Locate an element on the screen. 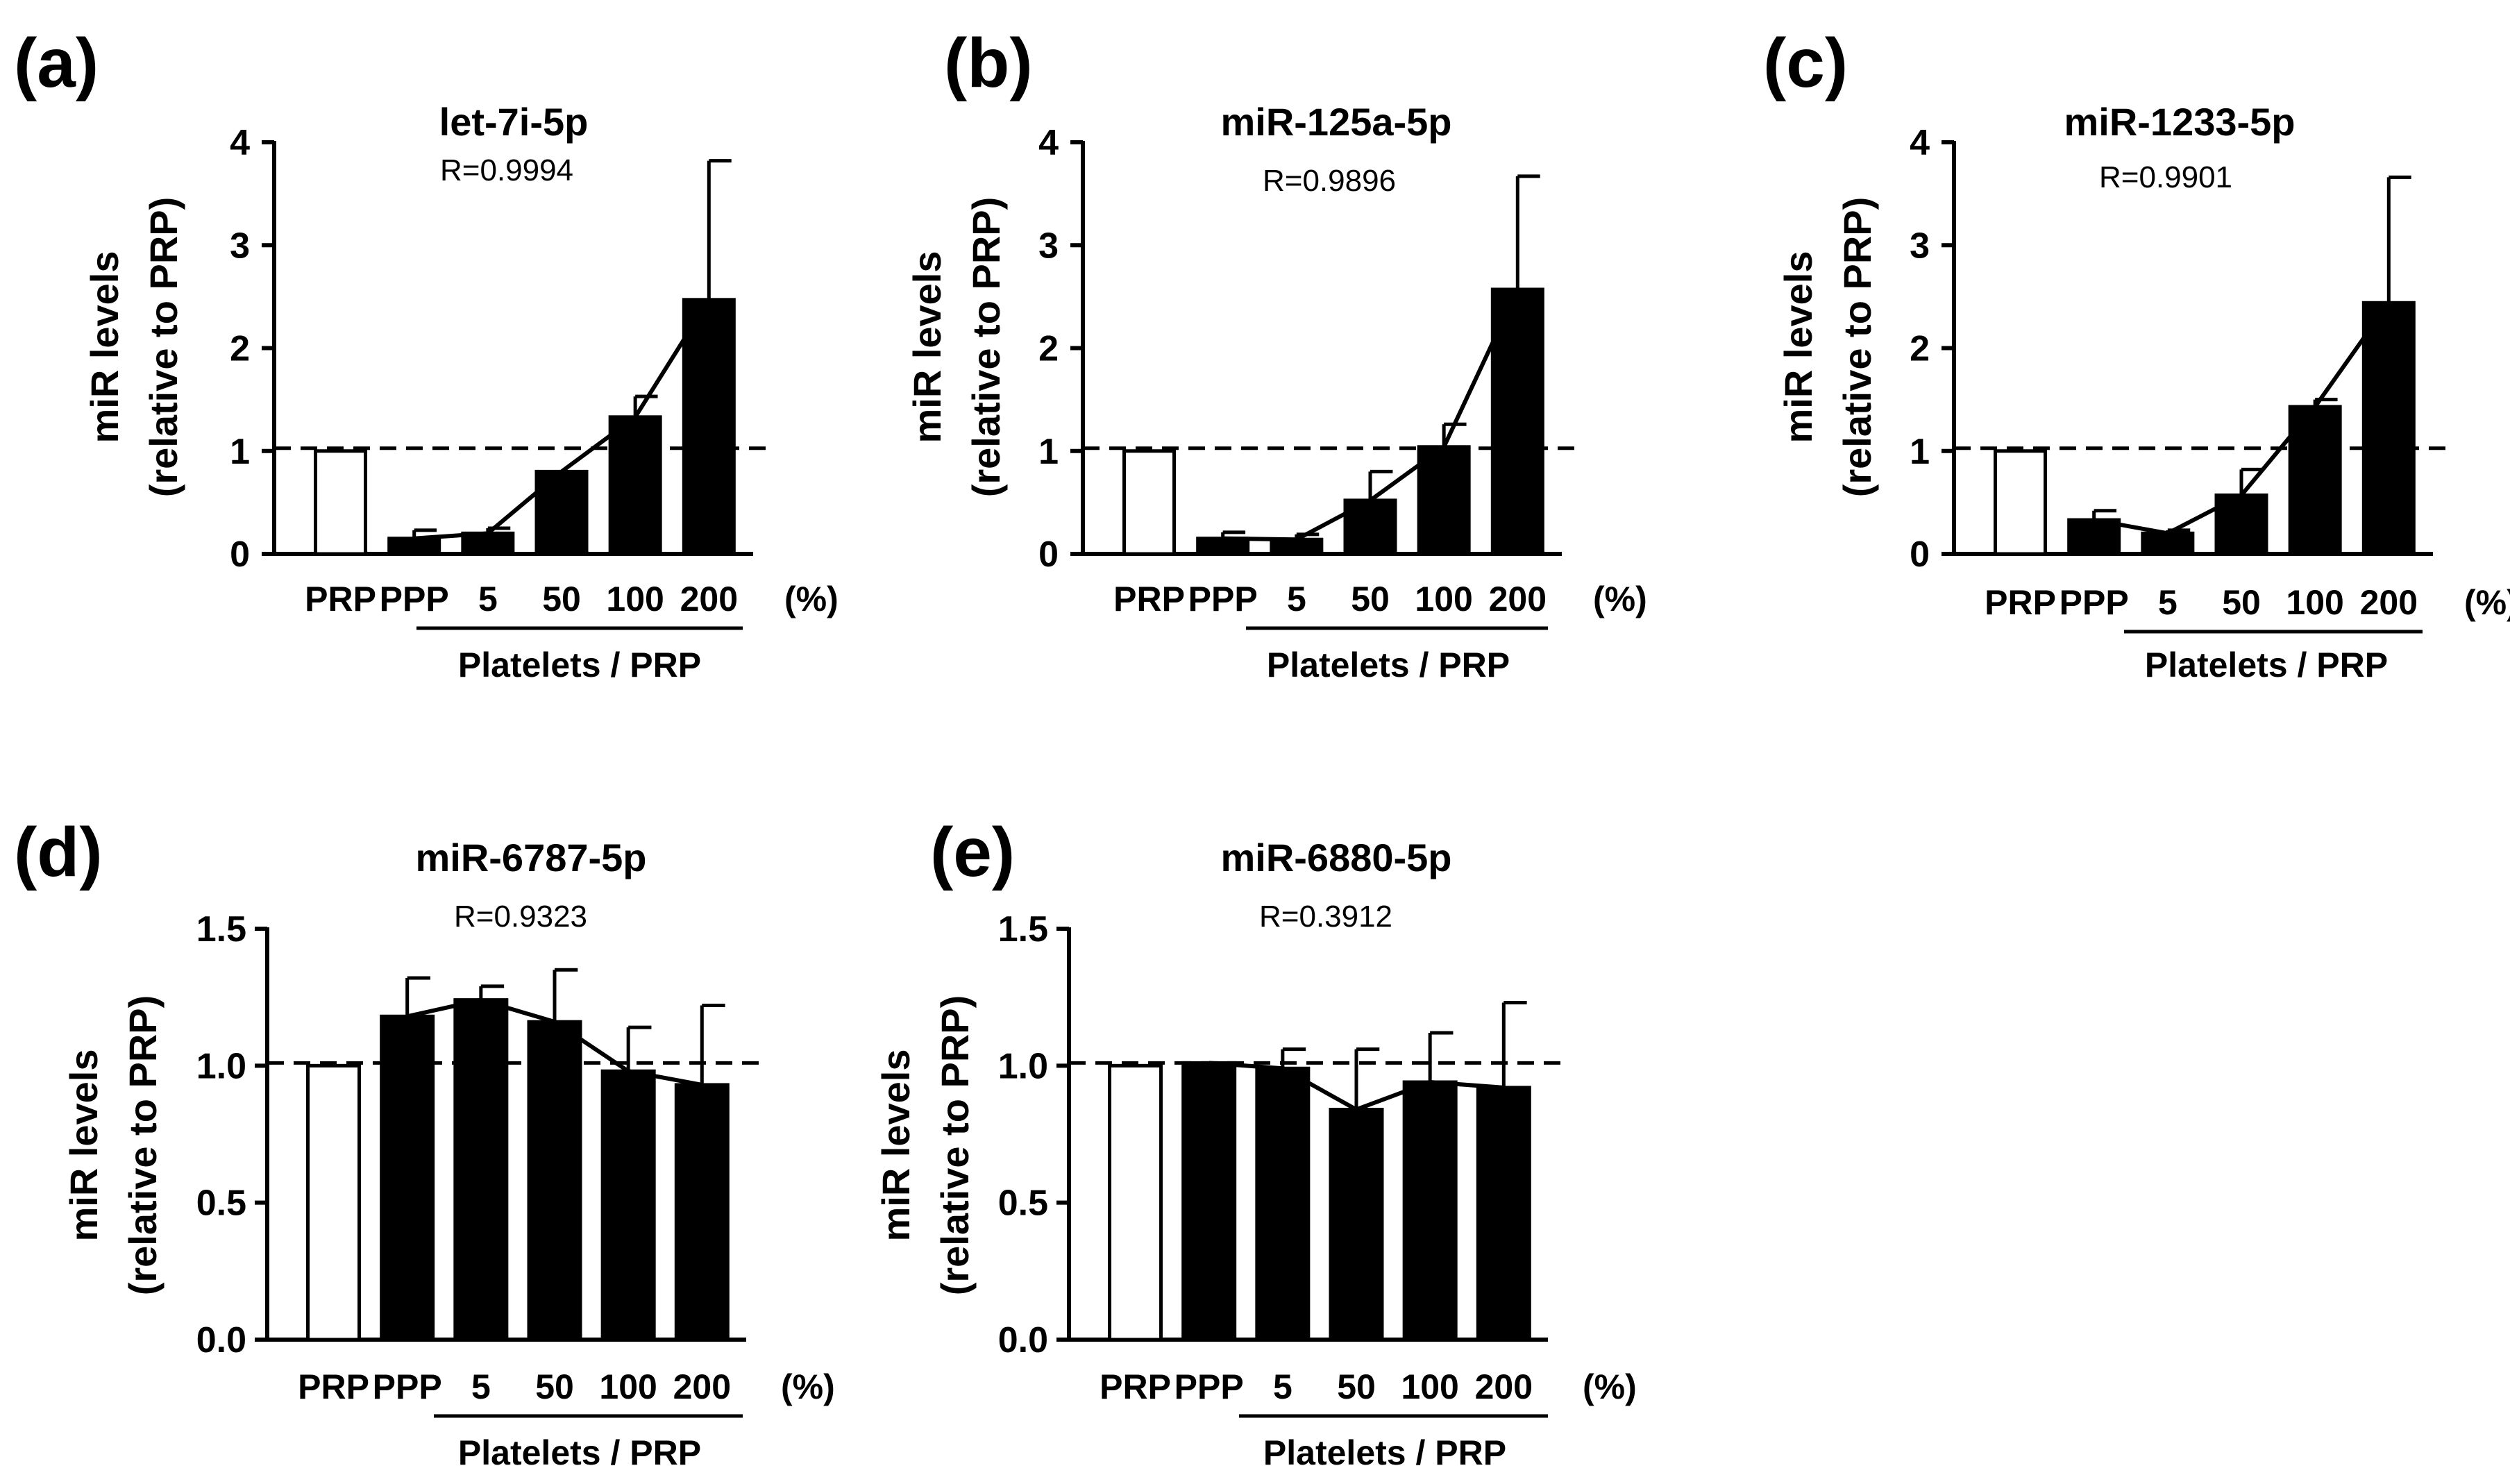  panel-label: (a) is located at coordinates (56, 63).